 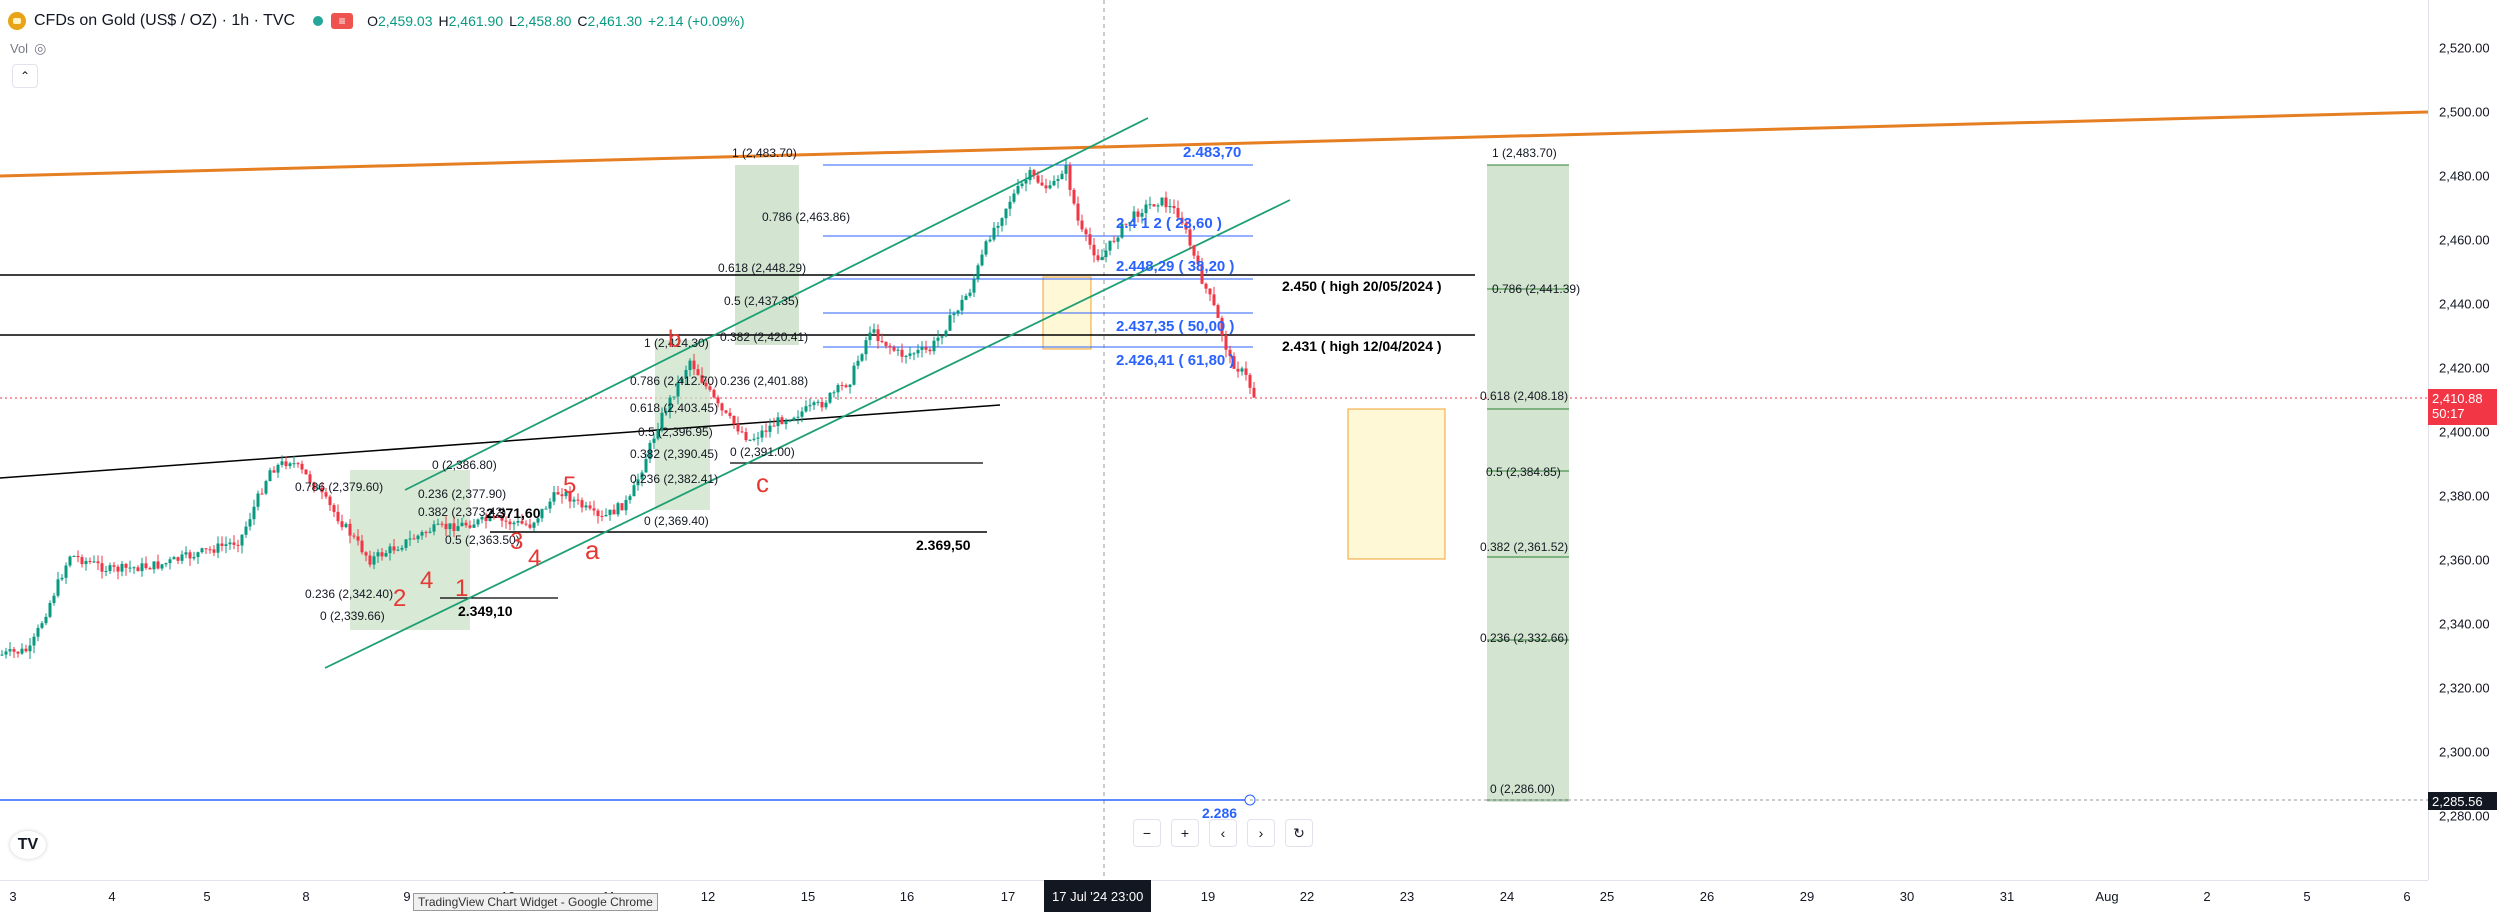 I want to click on collapse-legend-button: ⌃, so click(x=25, y=76).